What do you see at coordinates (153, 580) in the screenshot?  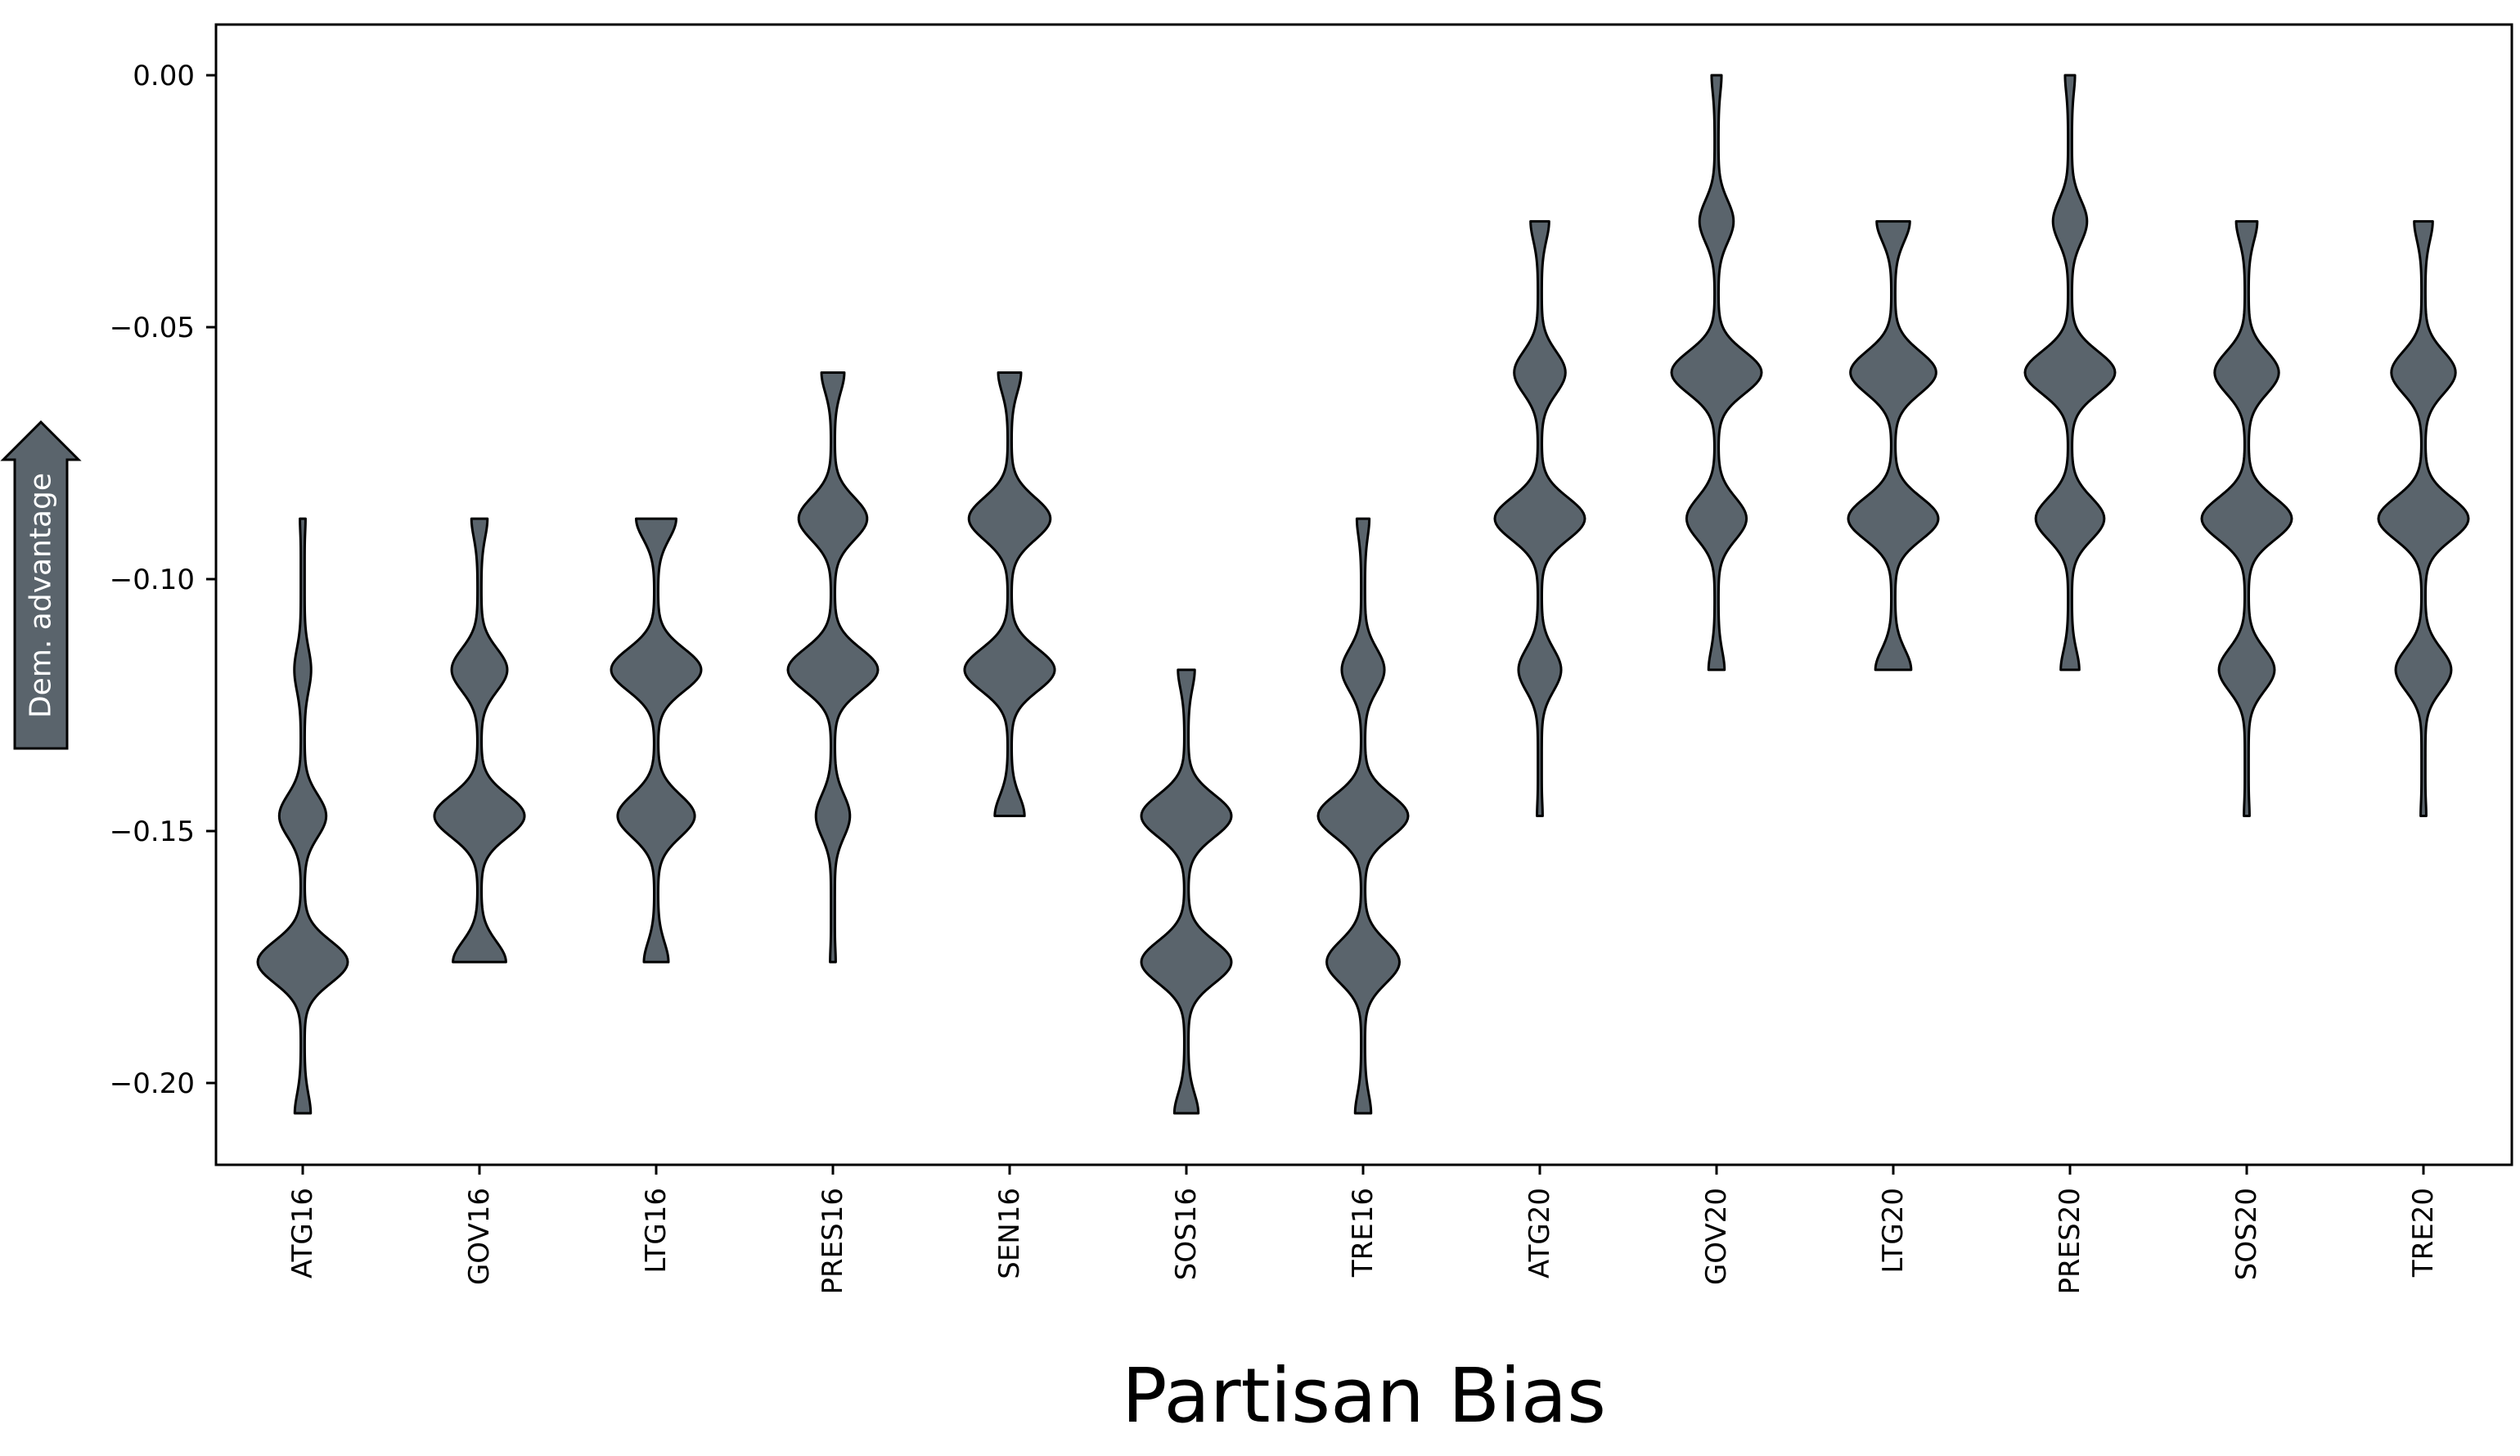 I see `y-tick-label: −0.10` at bounding box center [153, 580].